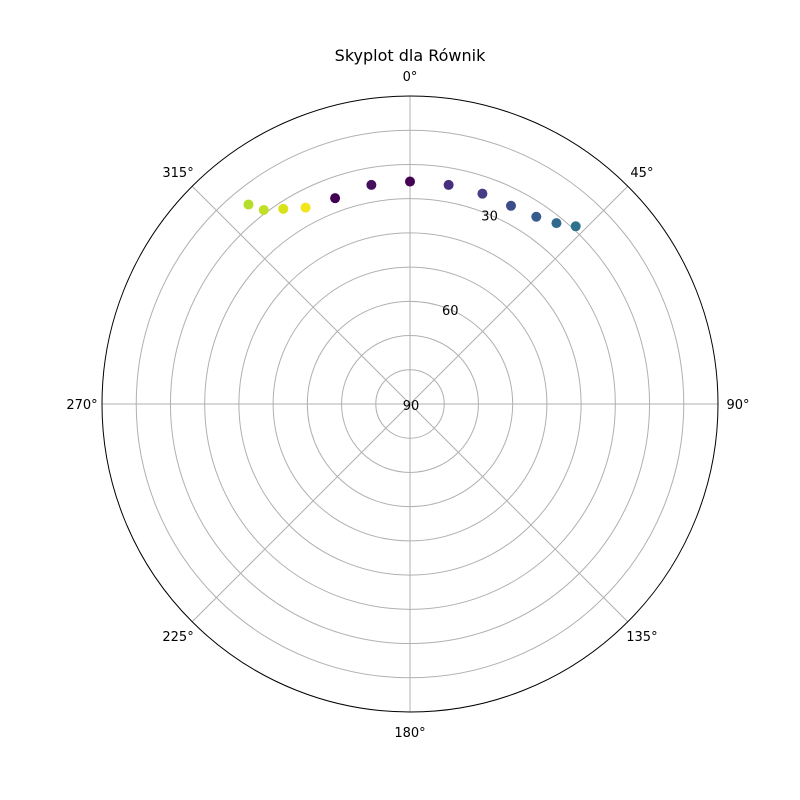 The height and width of the screenshot is (800, 800). I want to click on theta-tick-label: 90°, so click(737, 405).